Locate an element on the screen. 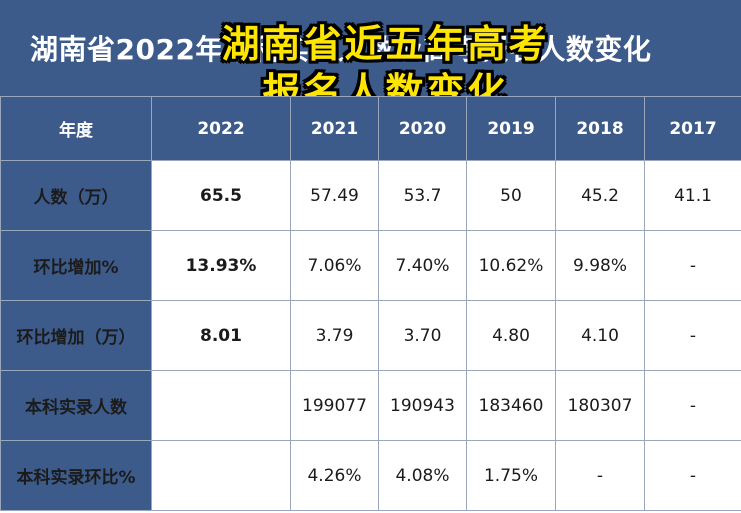 The image size is (741, 513). overlay-caption-line1: 湖南省近五年高考 is located at coordinates (385, 44).